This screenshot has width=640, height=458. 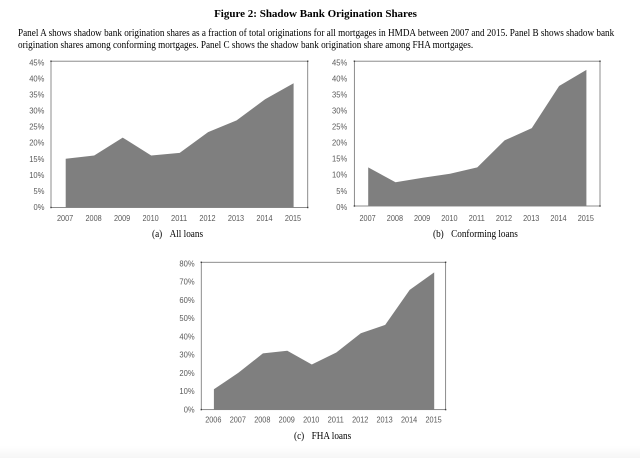 What do you see at coordinates (213, 420) in the screenshot?
I see `svg-text: 2006` at bounding box center [213, 420].